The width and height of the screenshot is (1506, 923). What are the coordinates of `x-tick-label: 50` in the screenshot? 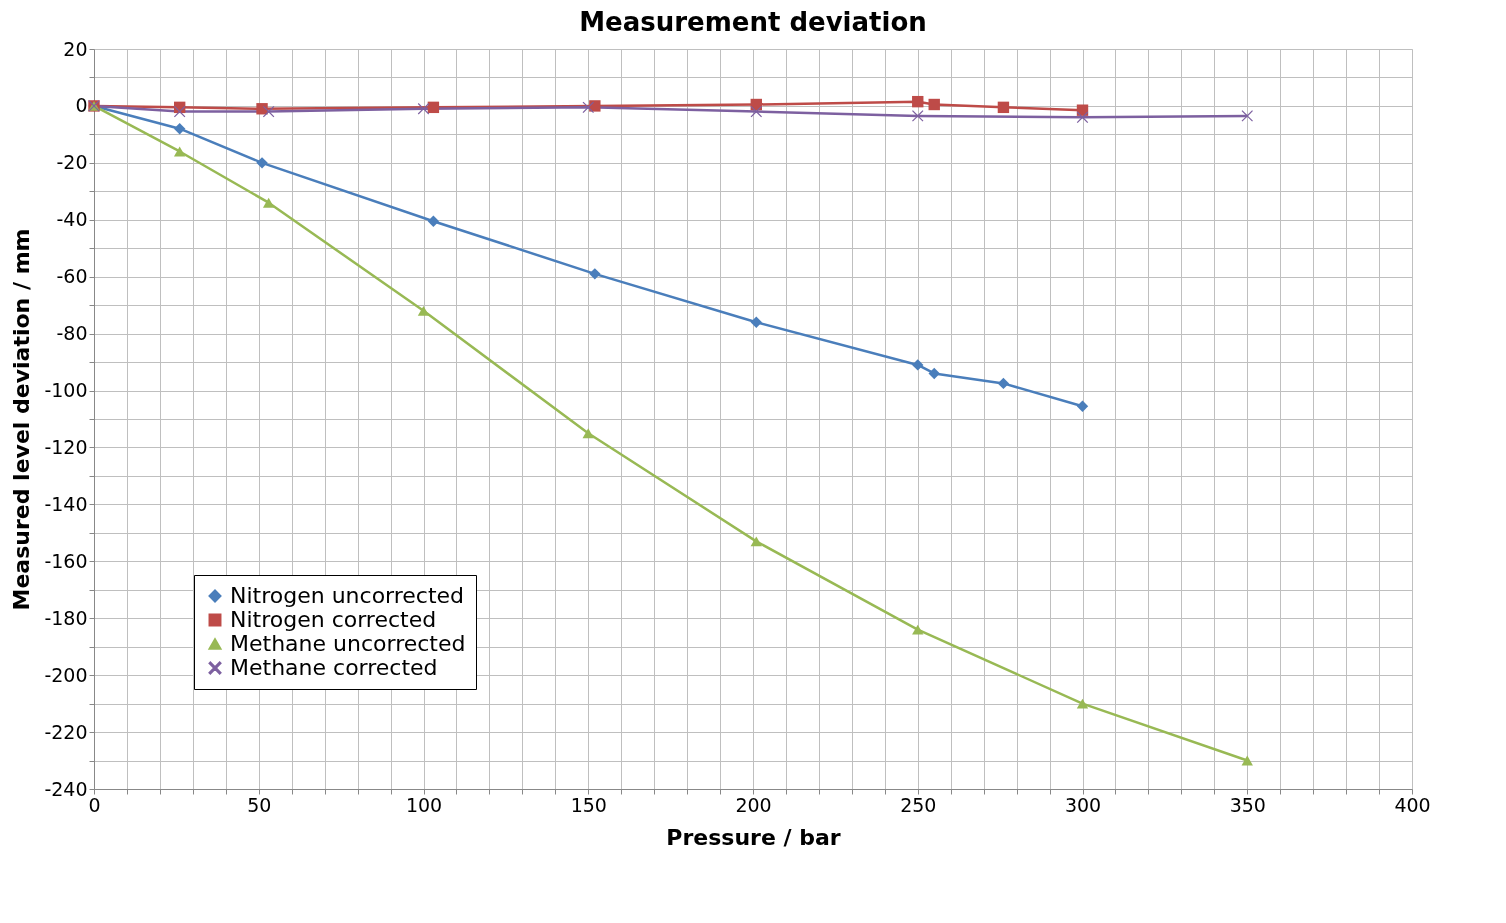 It's located at (259, 804).